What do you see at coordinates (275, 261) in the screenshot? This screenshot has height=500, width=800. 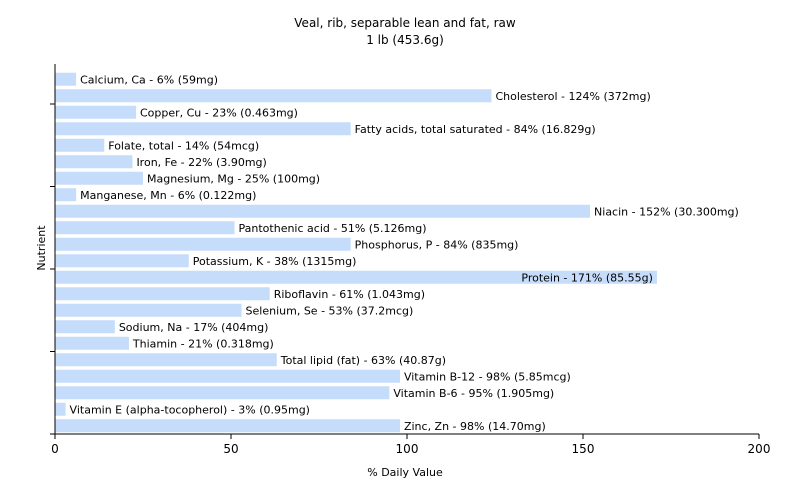 I see `bar-label: Potassium, K - 38% (1315mg)` at bounding box center [275, 261].